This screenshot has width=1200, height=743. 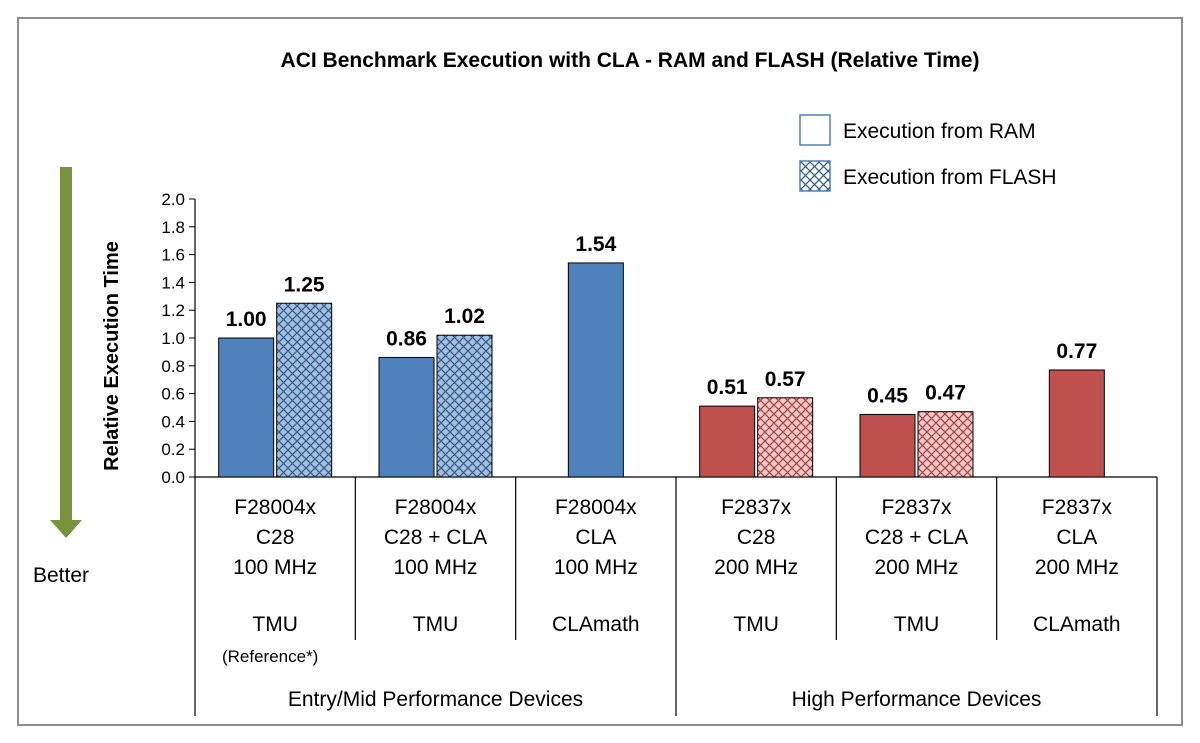 I want to click on data-label-ram: 0.51, so click(x=727, y=387).